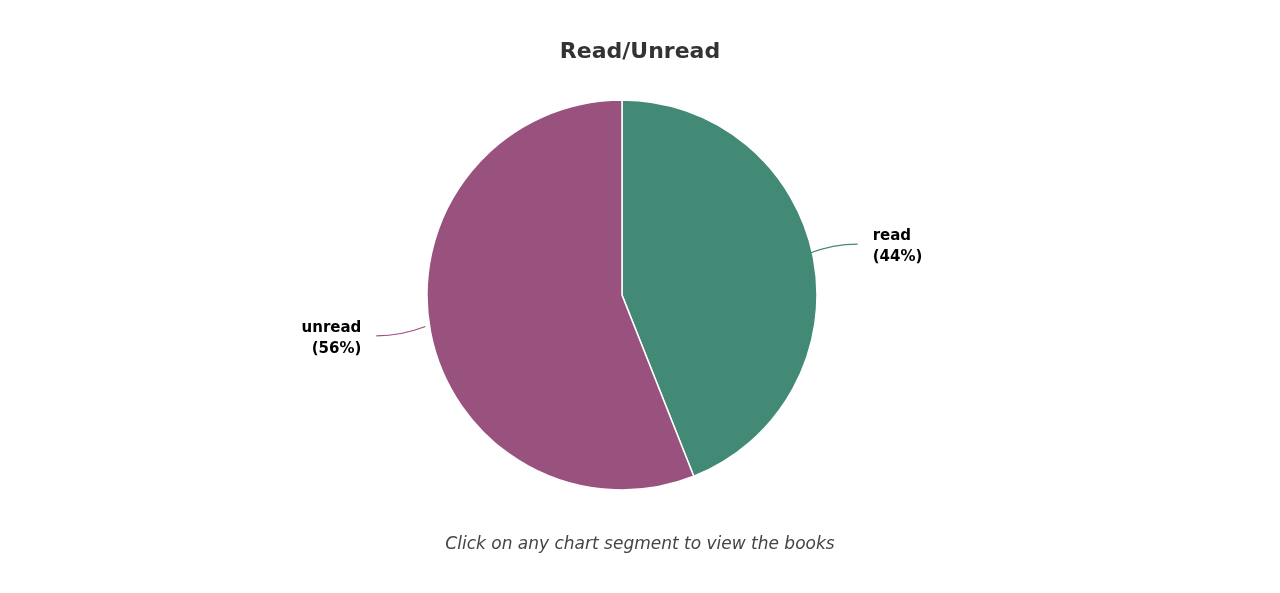 The width and height of the screenshot is (1280, 593). I want to click on data-label: (56%), so click(336, 347).